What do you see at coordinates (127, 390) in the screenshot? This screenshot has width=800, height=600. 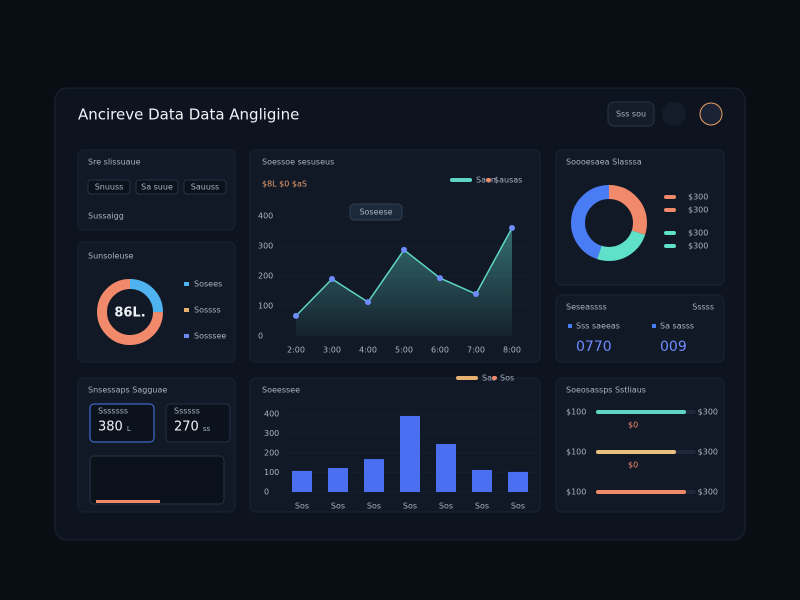 I see `card-title: Snsessaps Sagguae` at bounding box center [127, 390].